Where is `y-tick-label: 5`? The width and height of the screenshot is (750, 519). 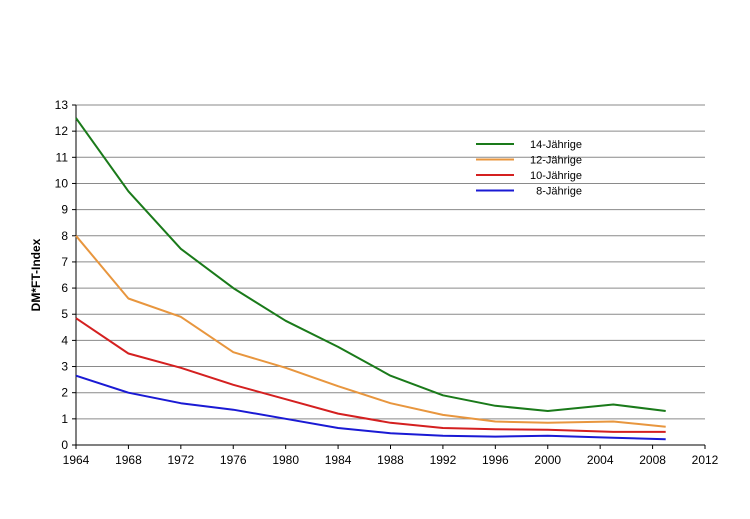 y-tick-label: 5 is located at coordinates (64, 314).